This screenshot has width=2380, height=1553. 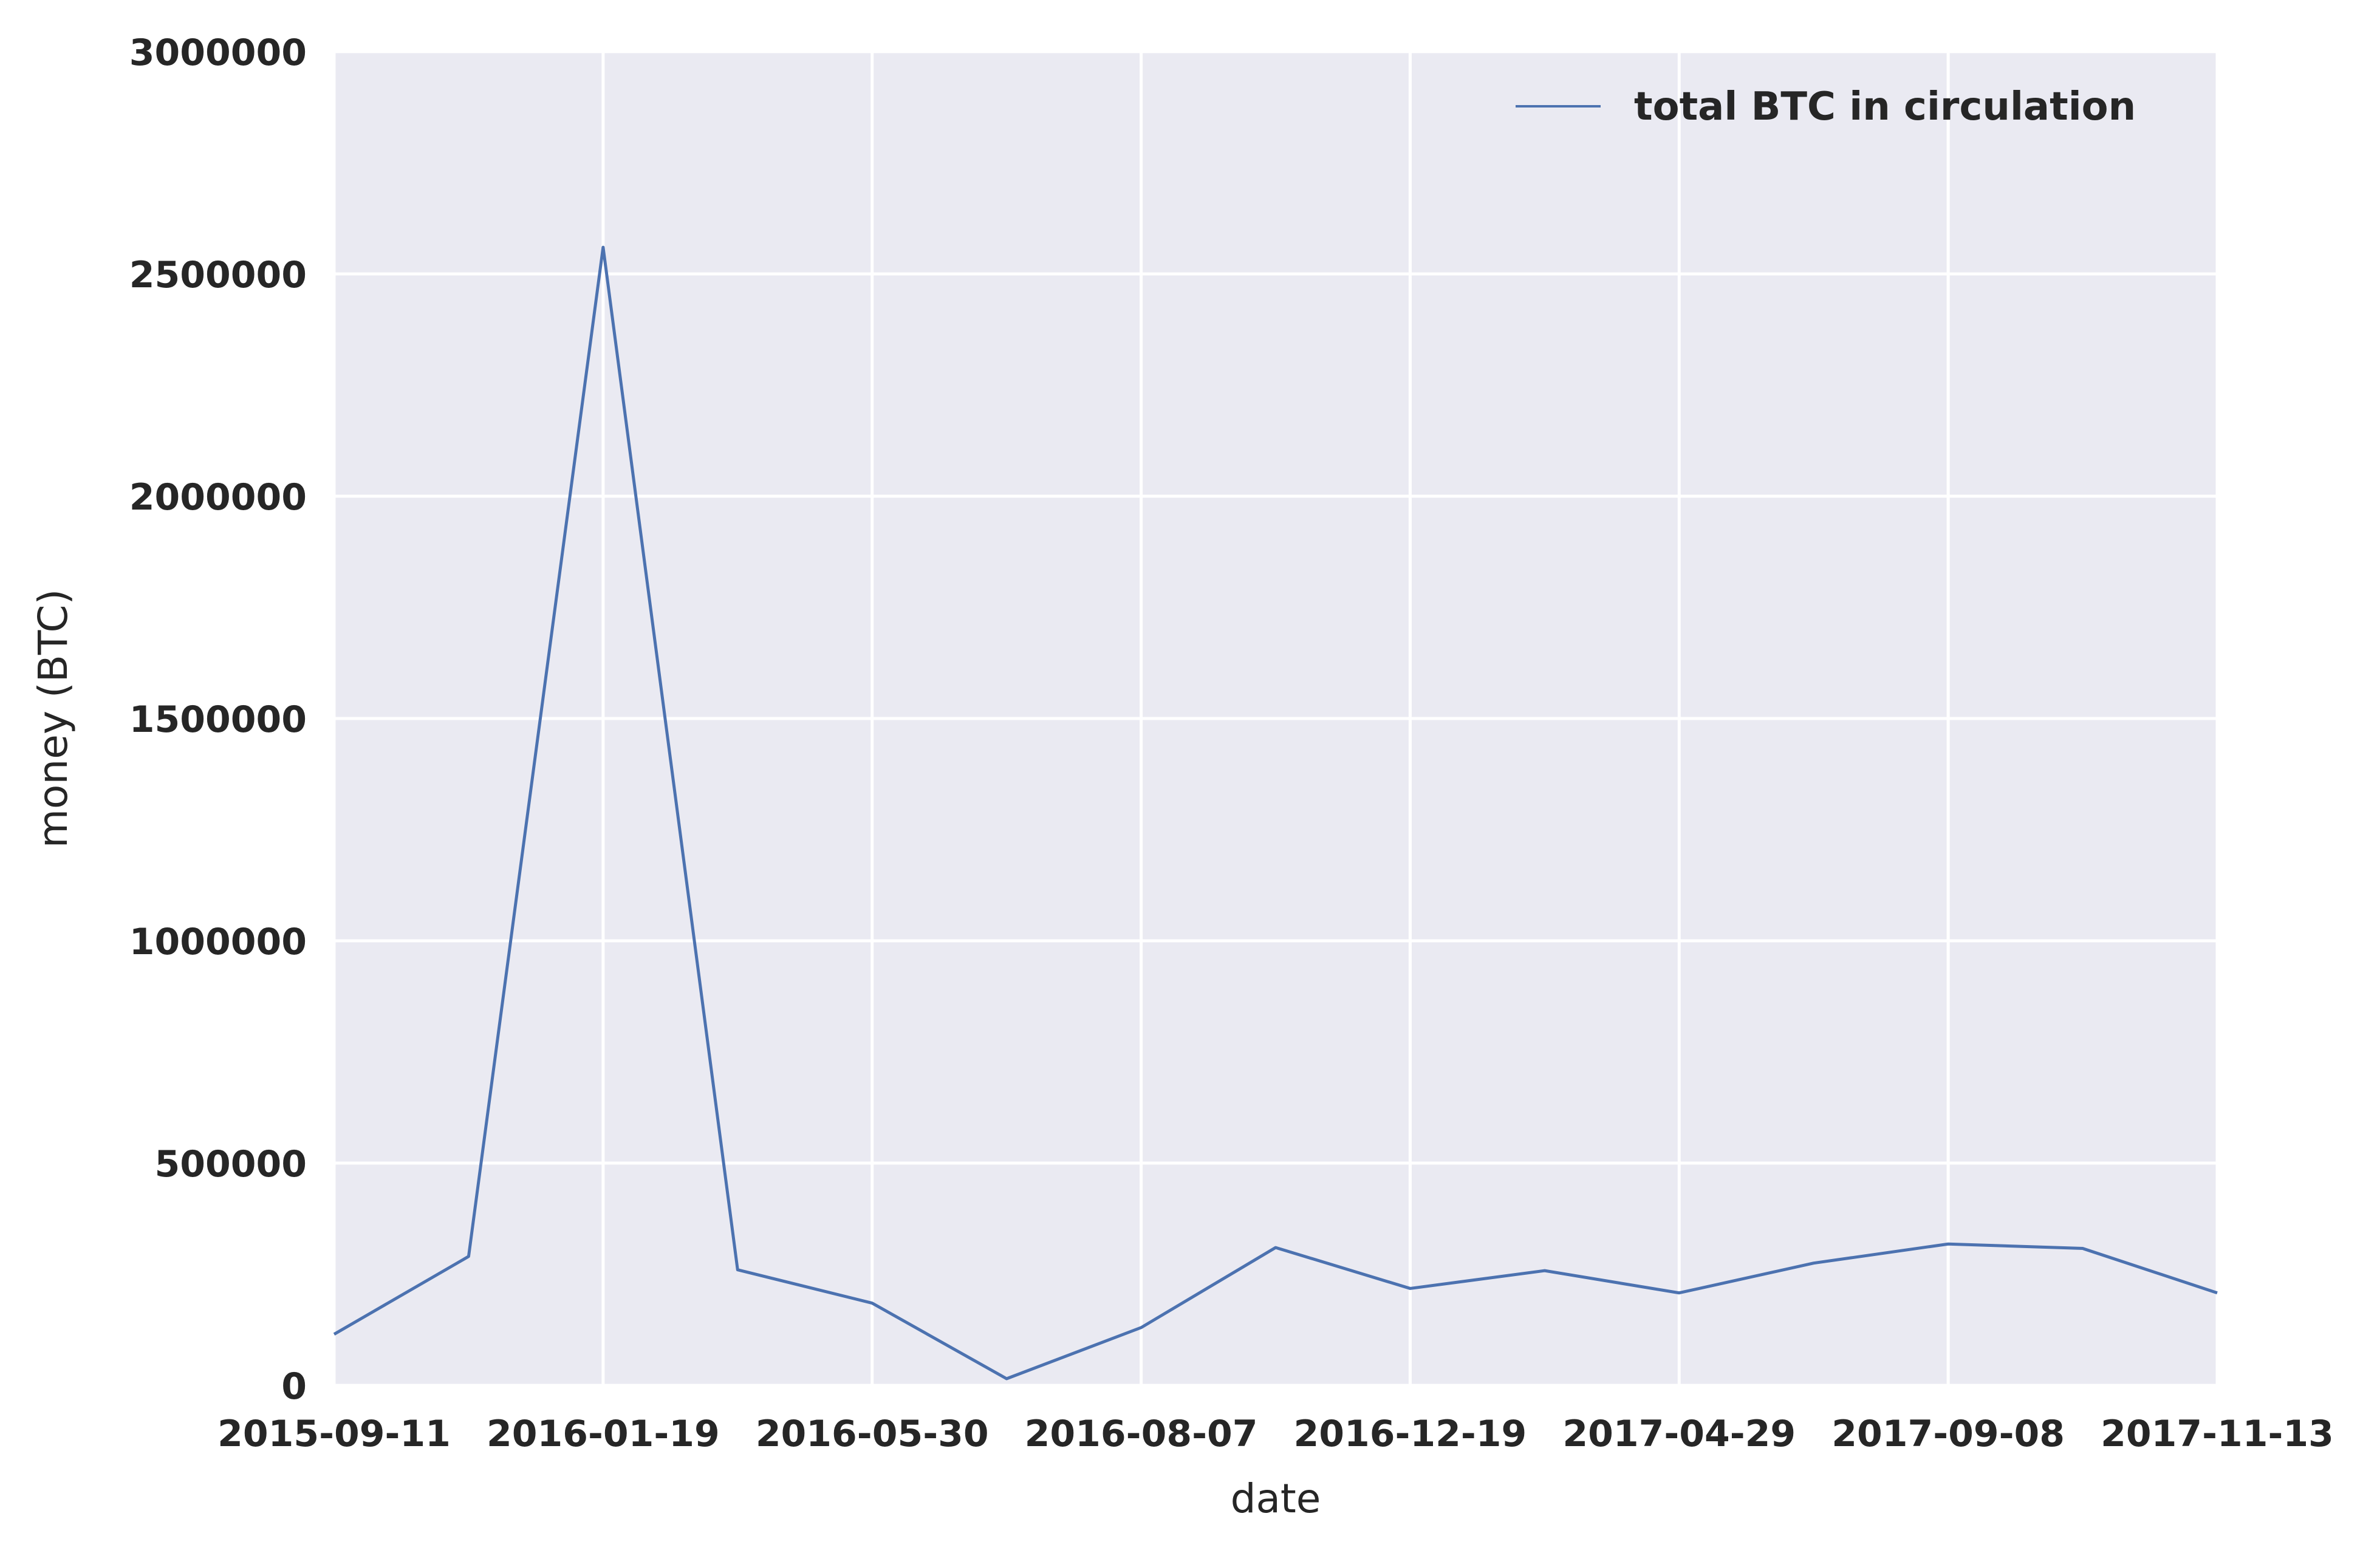 What do you see at coordinates (1948, 1434) in the screenshot?
I see `x-tick-label: 2017-09-08` at bounding box center [1948, 1434].